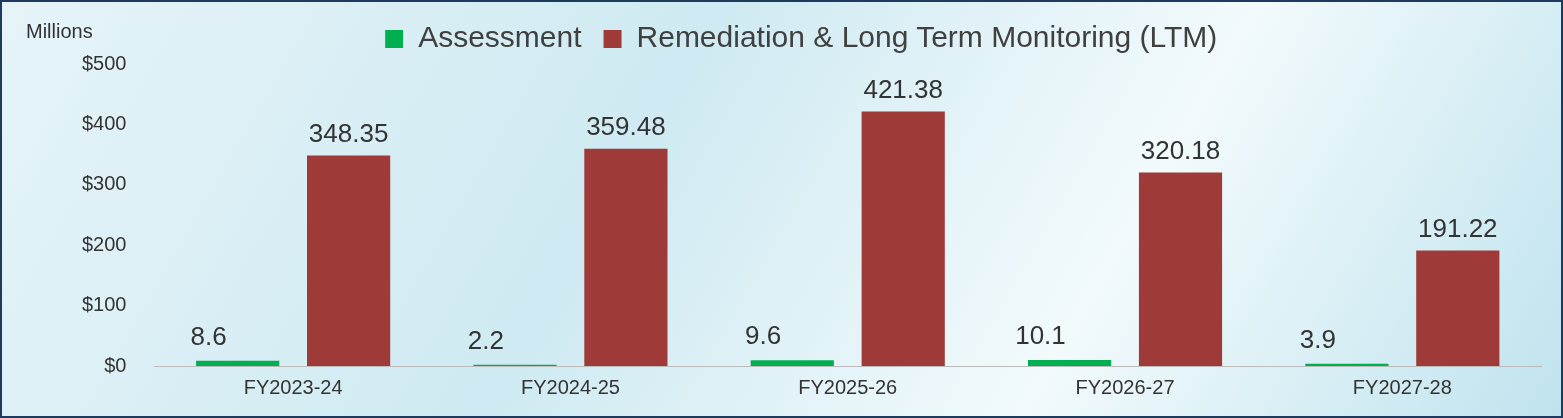 This screenshot has width=1563, height=418. I want to click on data-label: 10.1, so click(1040, 335).